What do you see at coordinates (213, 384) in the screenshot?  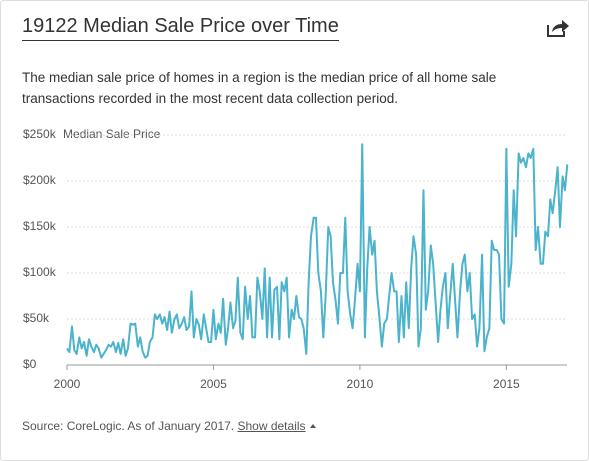 I see `x-tick-label: 2005` at bounding box center [213, 384].